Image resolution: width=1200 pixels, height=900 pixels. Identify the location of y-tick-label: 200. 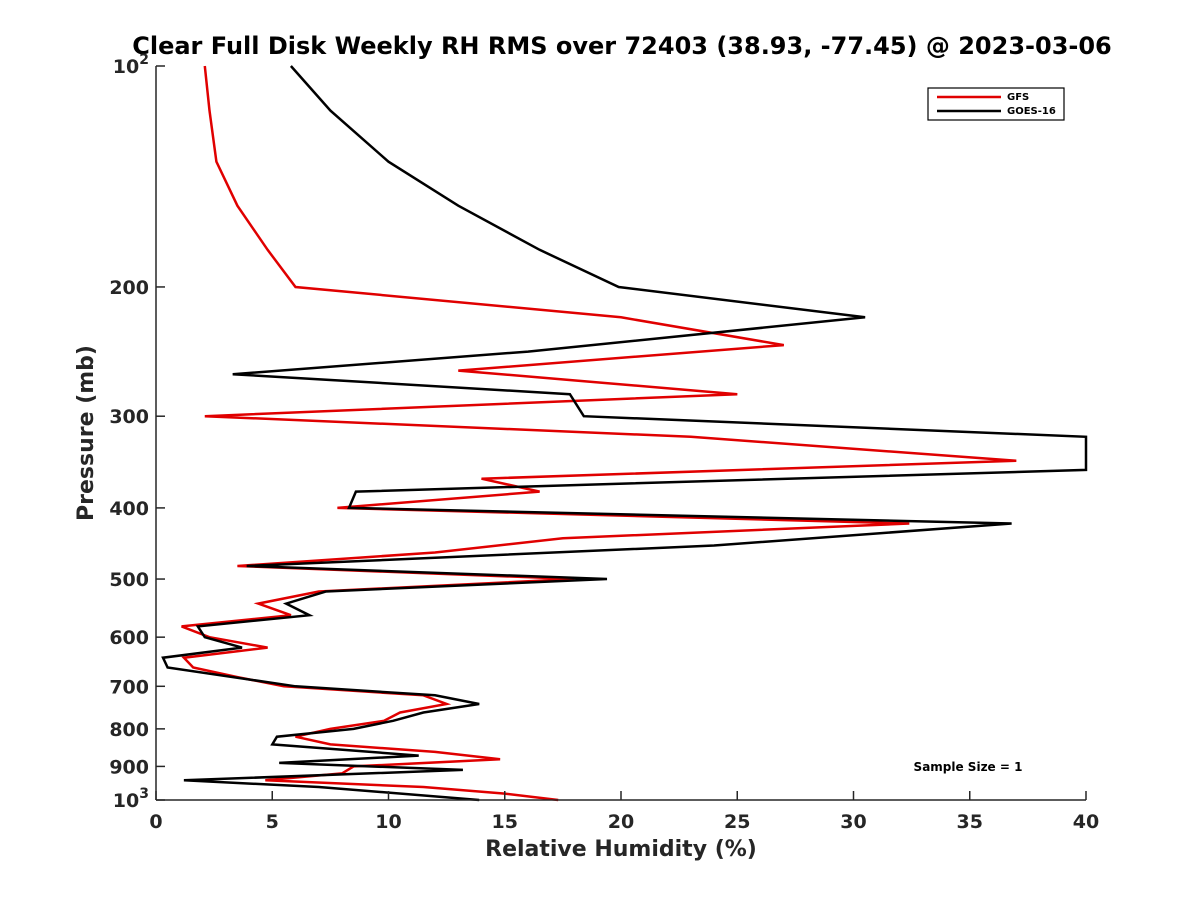
(129, 288).